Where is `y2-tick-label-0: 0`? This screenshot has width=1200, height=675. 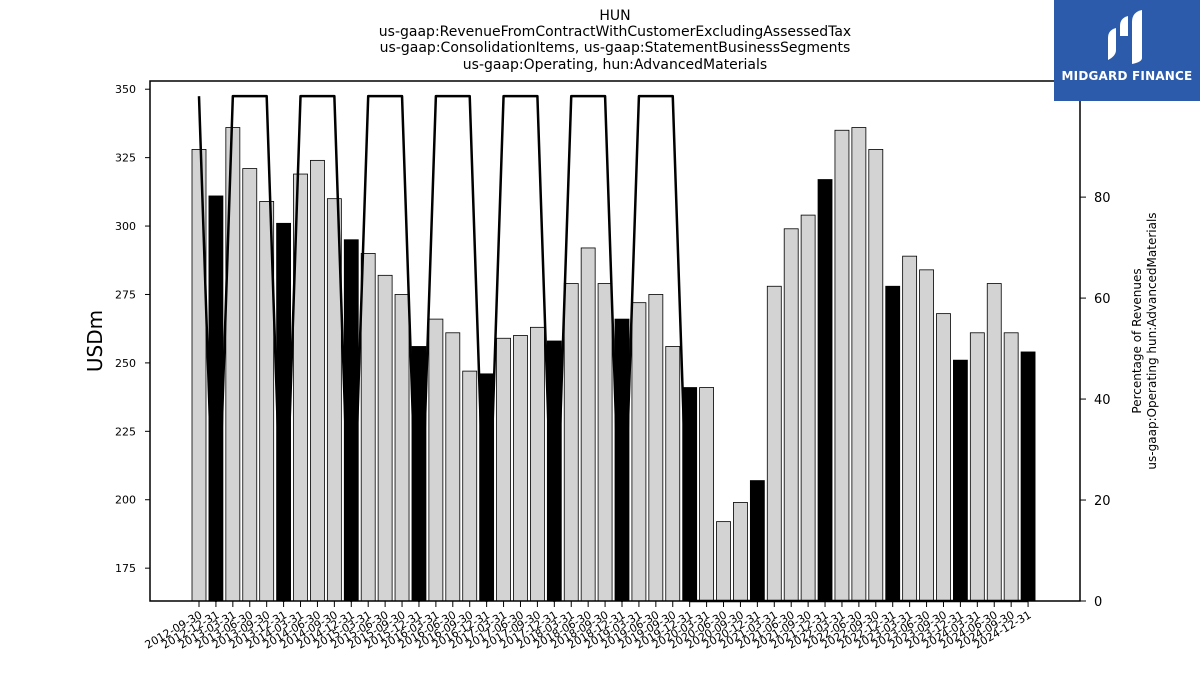 y2-tick-label-0: 0 is located at coordinates (1098, 602).